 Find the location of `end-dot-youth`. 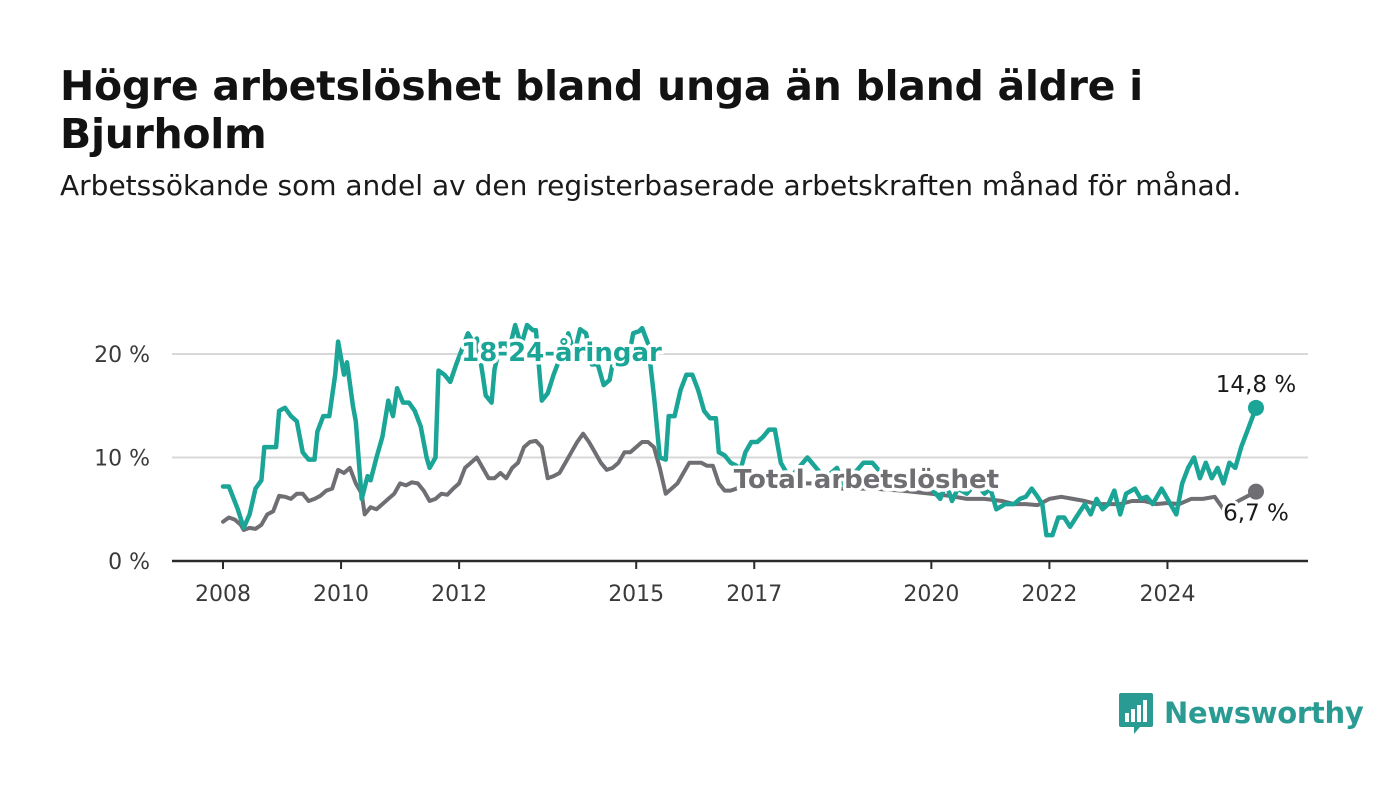

end-dot-youth is located at coordinates (1256, 407).